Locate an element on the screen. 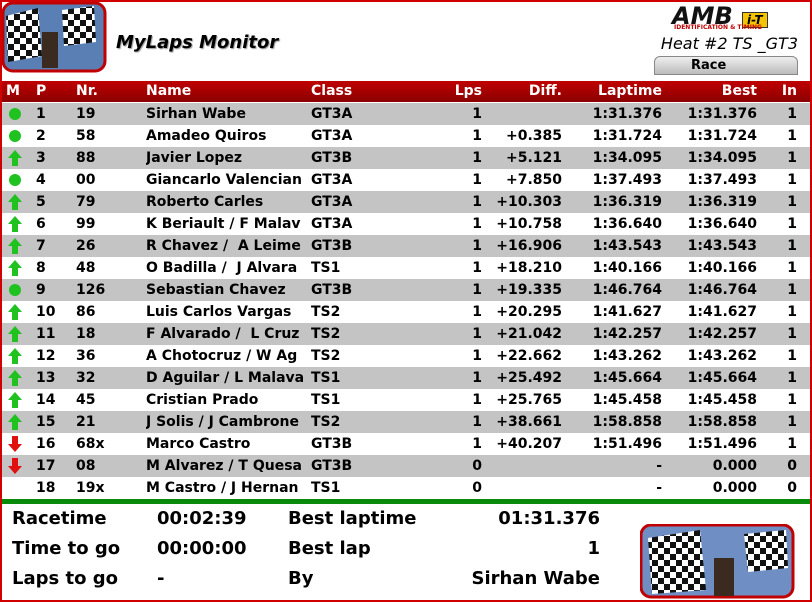 The image size is (812, 602). table-cell: +22.662 is located at coordinates (529, 356).